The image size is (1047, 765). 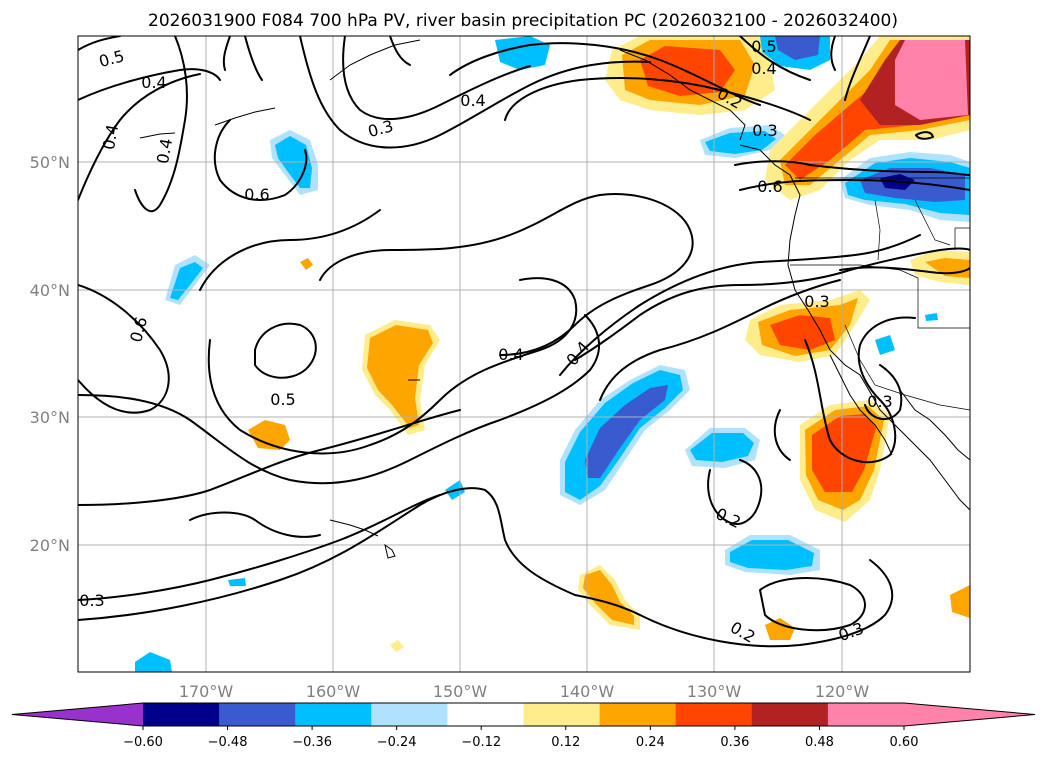 What do you see at coordinates (333, 691) in the screenshot?
I see `lon-tick-label: 160°W` at bounding box center [333, 691].